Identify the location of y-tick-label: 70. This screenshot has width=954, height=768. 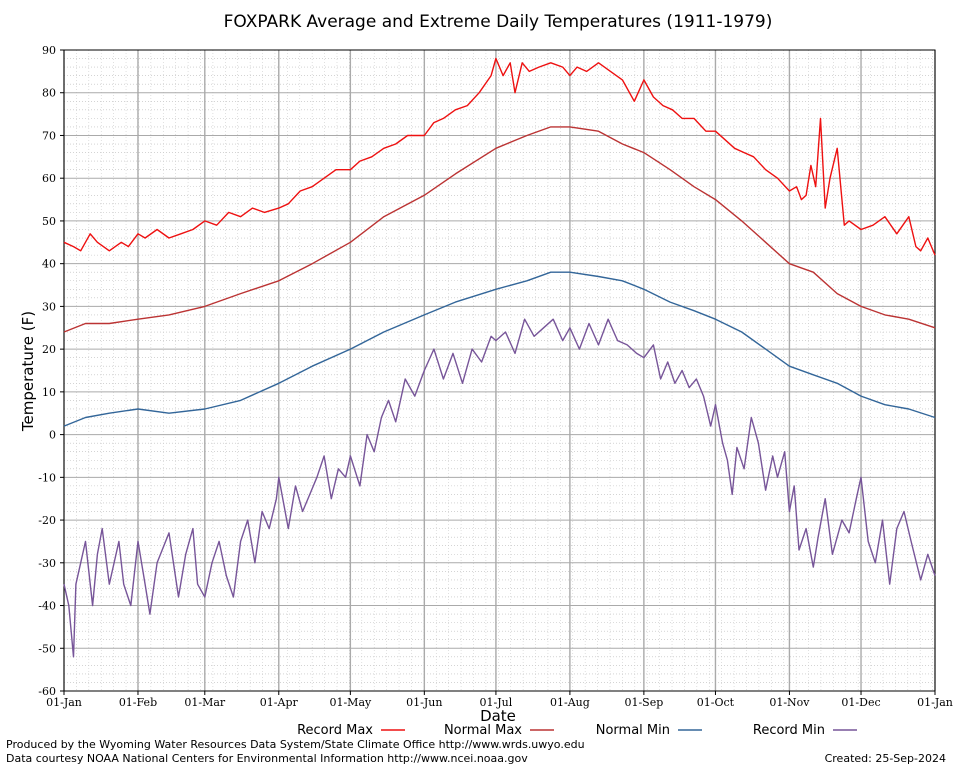
(49, 135).